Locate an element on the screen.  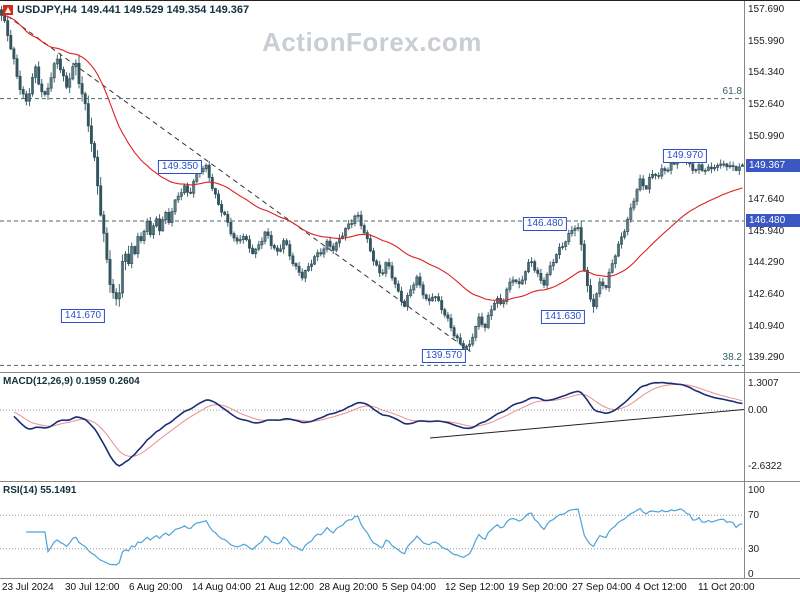
actionforex-logo-icon is located at coordinates (8, 10).